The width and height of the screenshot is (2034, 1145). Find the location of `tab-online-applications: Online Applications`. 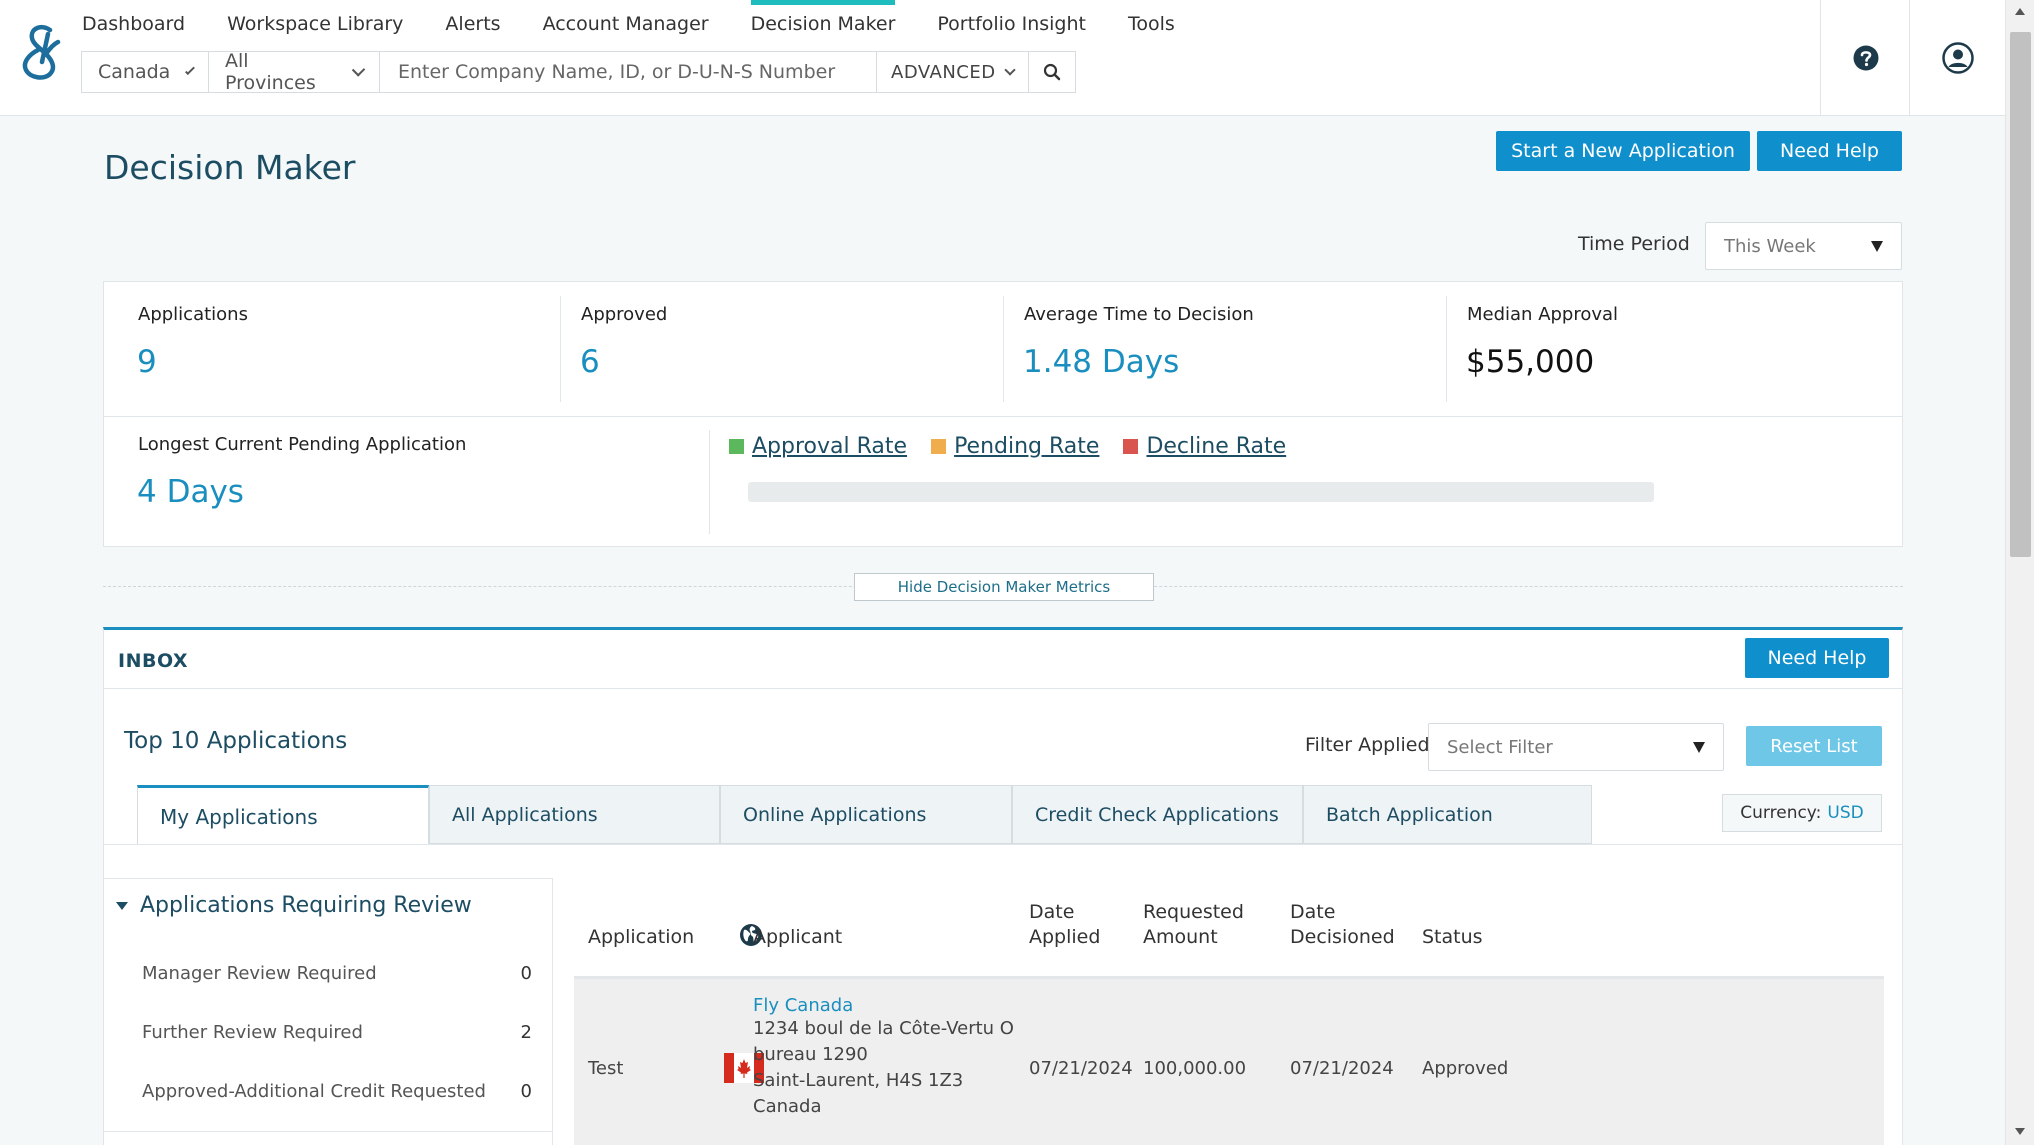

tab-online-applications: Online Applications is located at coordinates (866, 814).